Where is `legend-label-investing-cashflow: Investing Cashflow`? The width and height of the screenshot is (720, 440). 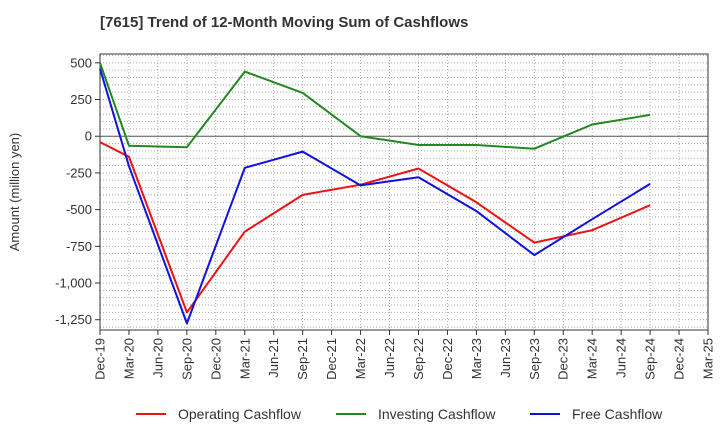 legend-label-investing-cashflow: Investing Cashflow is located at coordinates (437, 414).